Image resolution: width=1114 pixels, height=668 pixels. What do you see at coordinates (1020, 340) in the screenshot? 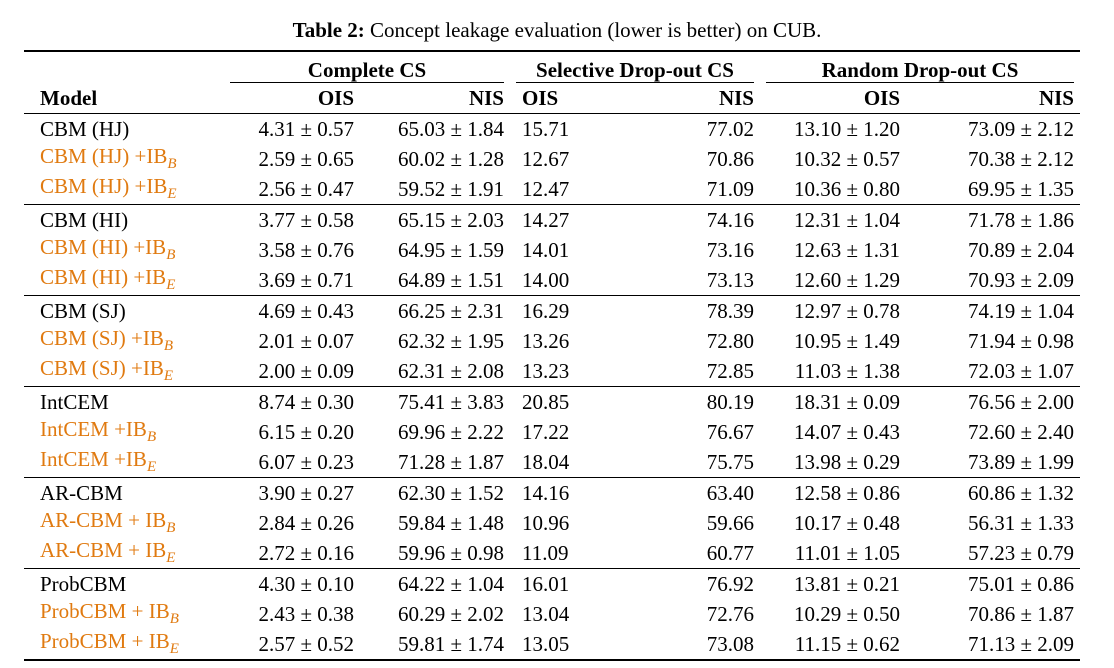
I see `random-nis-cell: 71.94 ± 0.98` at bounding box center [1020, 340].